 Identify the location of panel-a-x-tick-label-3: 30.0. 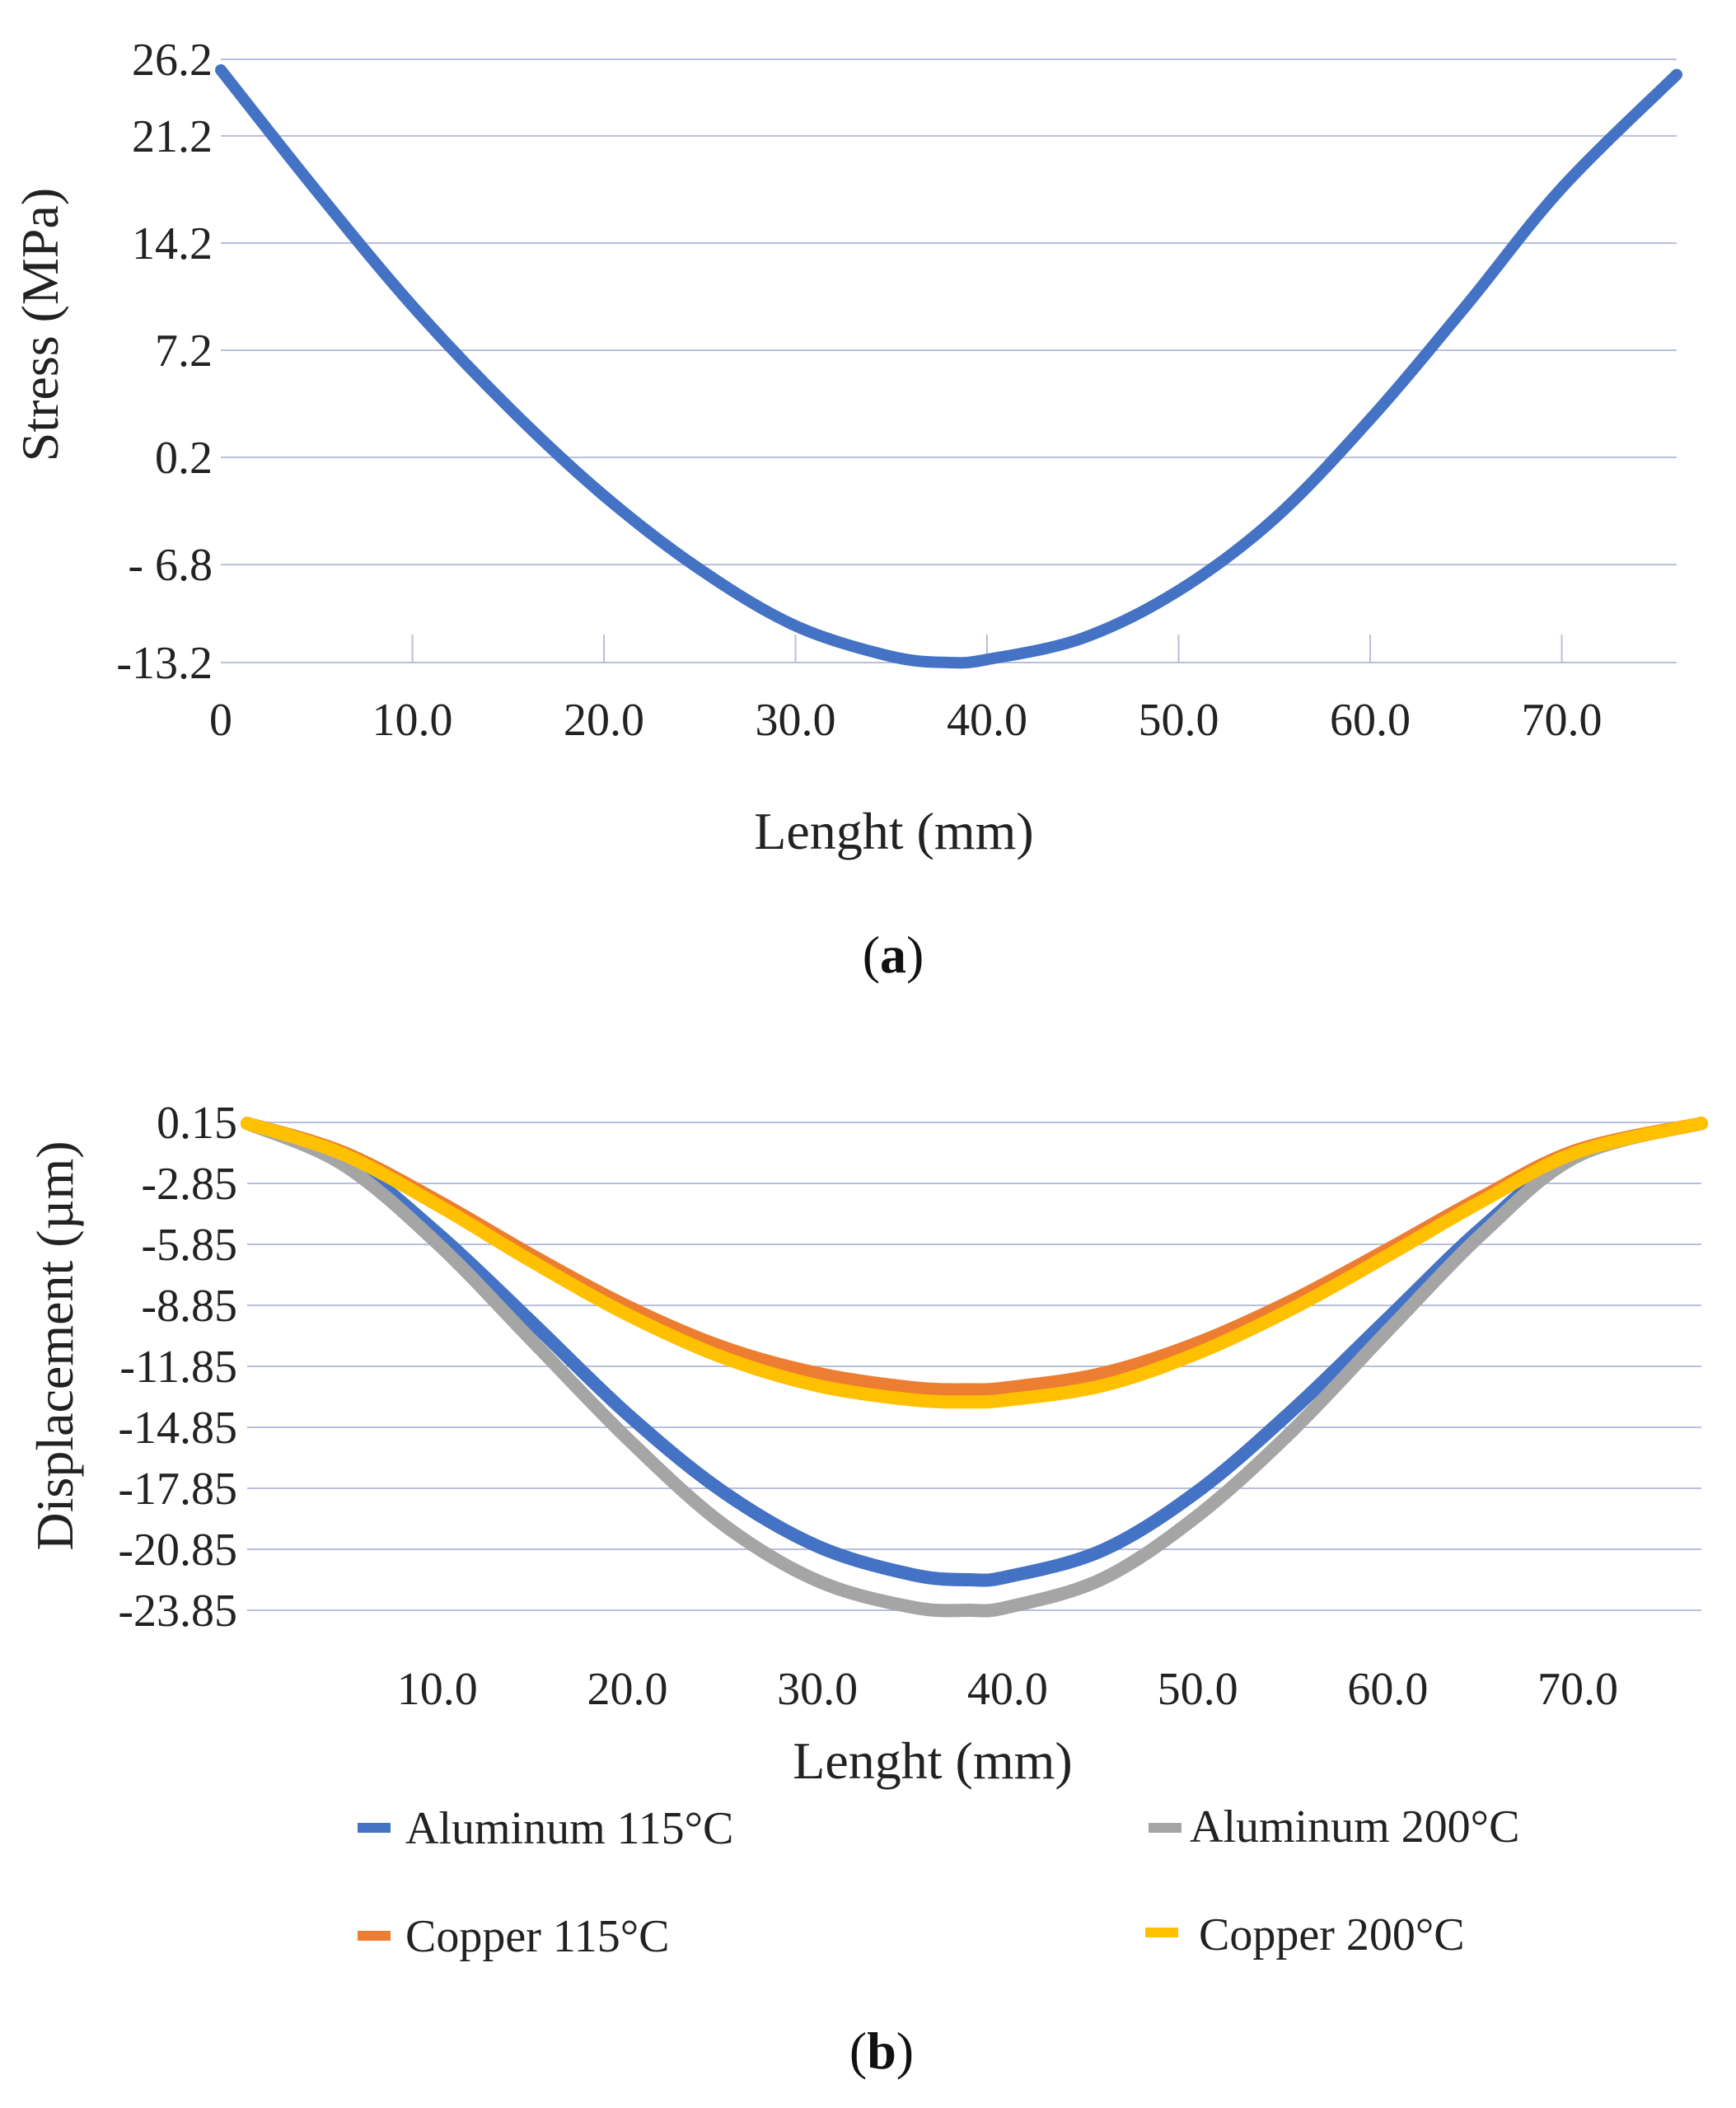
(796, 720).